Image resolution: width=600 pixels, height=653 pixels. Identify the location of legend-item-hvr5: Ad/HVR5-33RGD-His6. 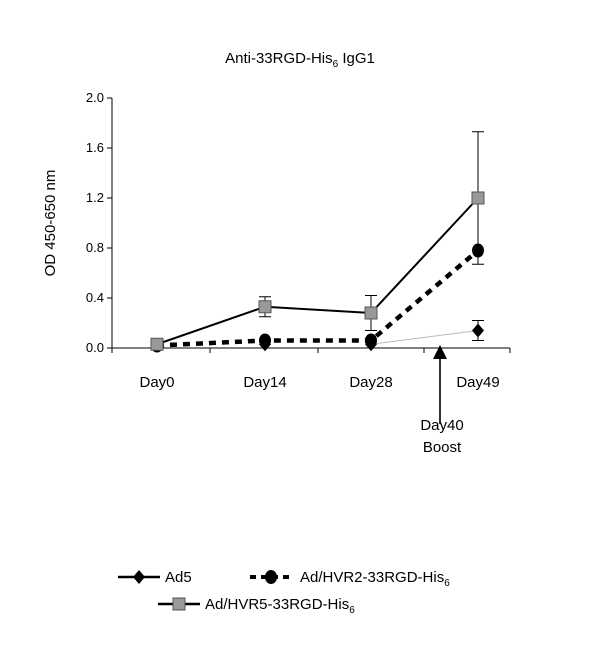
(256, 606).